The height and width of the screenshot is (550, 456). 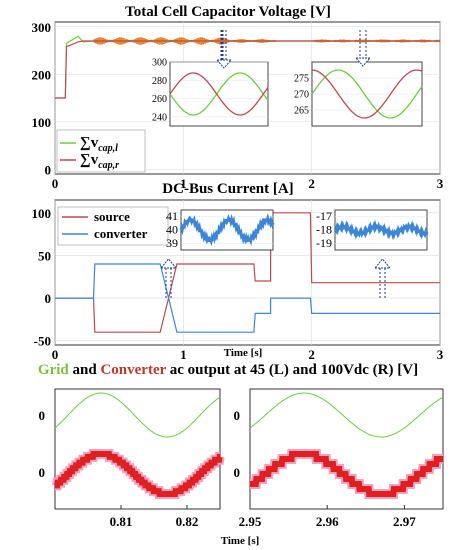 What do you see at coordinates (42, 27) in the screenshot?
I see `panel1-ytick: 300` at bounding box center [42, 27].